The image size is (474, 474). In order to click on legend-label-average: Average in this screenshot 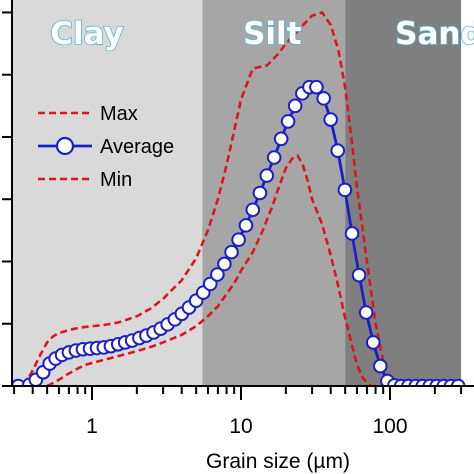, I will do `click(137, 147)`.